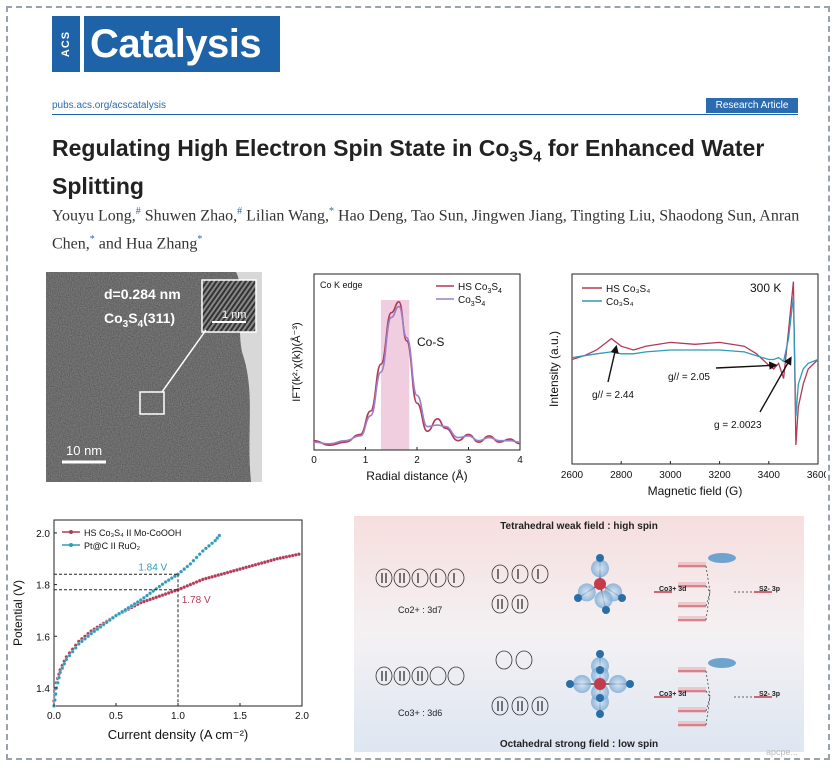 Image resolution: width=838 pixels, height=768 pixels. What do you see at coordinates (92, 240) in the screenshot?
I see `author-mark: *` at bounding box center [92, 240].